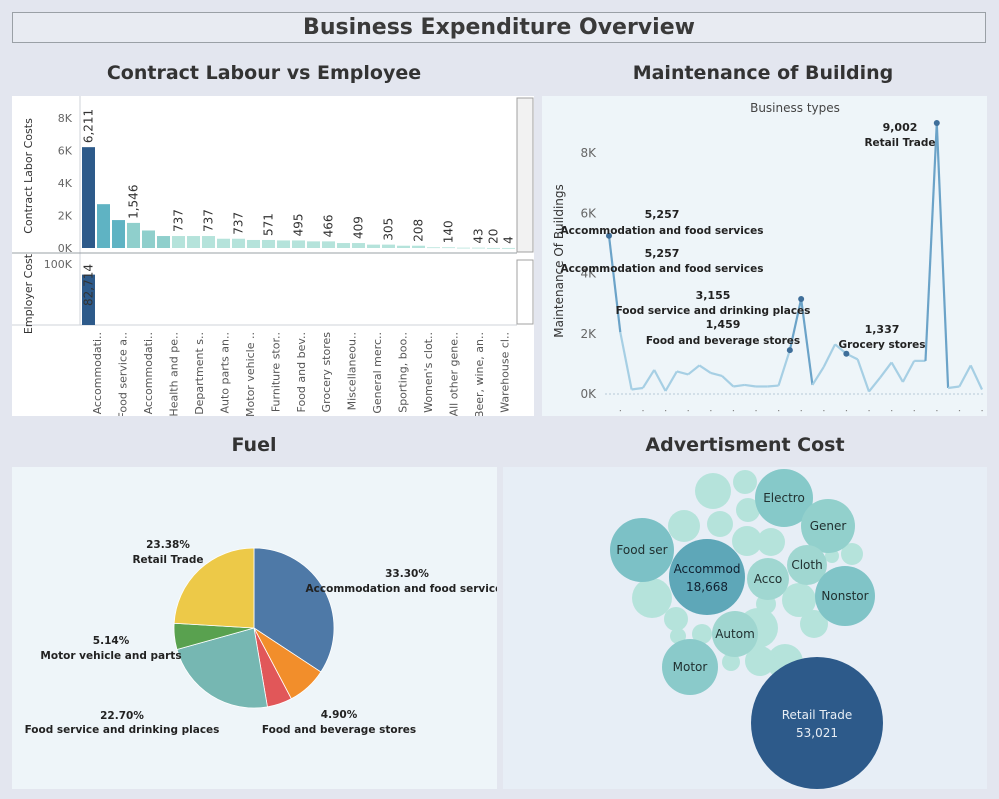 This screenshot has height=799, width=999. What do you see at coordinates (723, 341) in the screenshot?
I see `annotation-label: Food and beverage stores` at bounding box center [723, 341].